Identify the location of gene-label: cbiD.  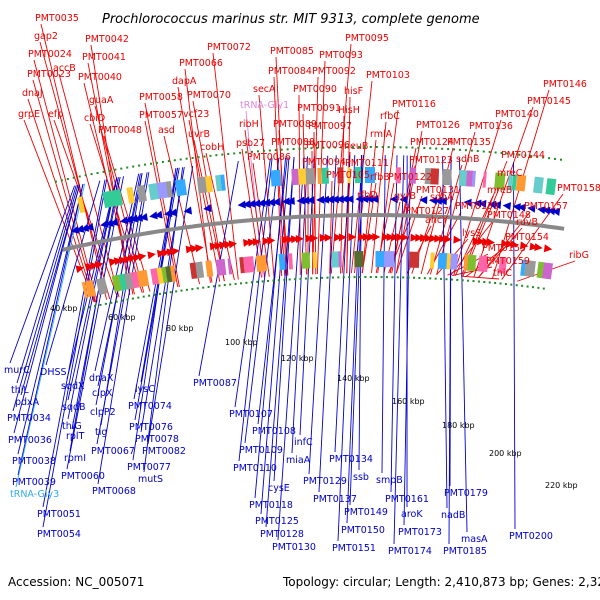
(94, 118).